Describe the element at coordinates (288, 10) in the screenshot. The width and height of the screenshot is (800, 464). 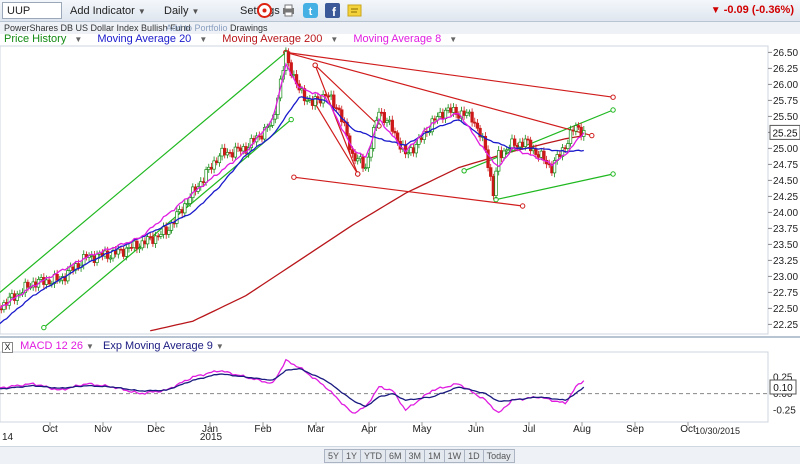
I see `print-icon` at that location.